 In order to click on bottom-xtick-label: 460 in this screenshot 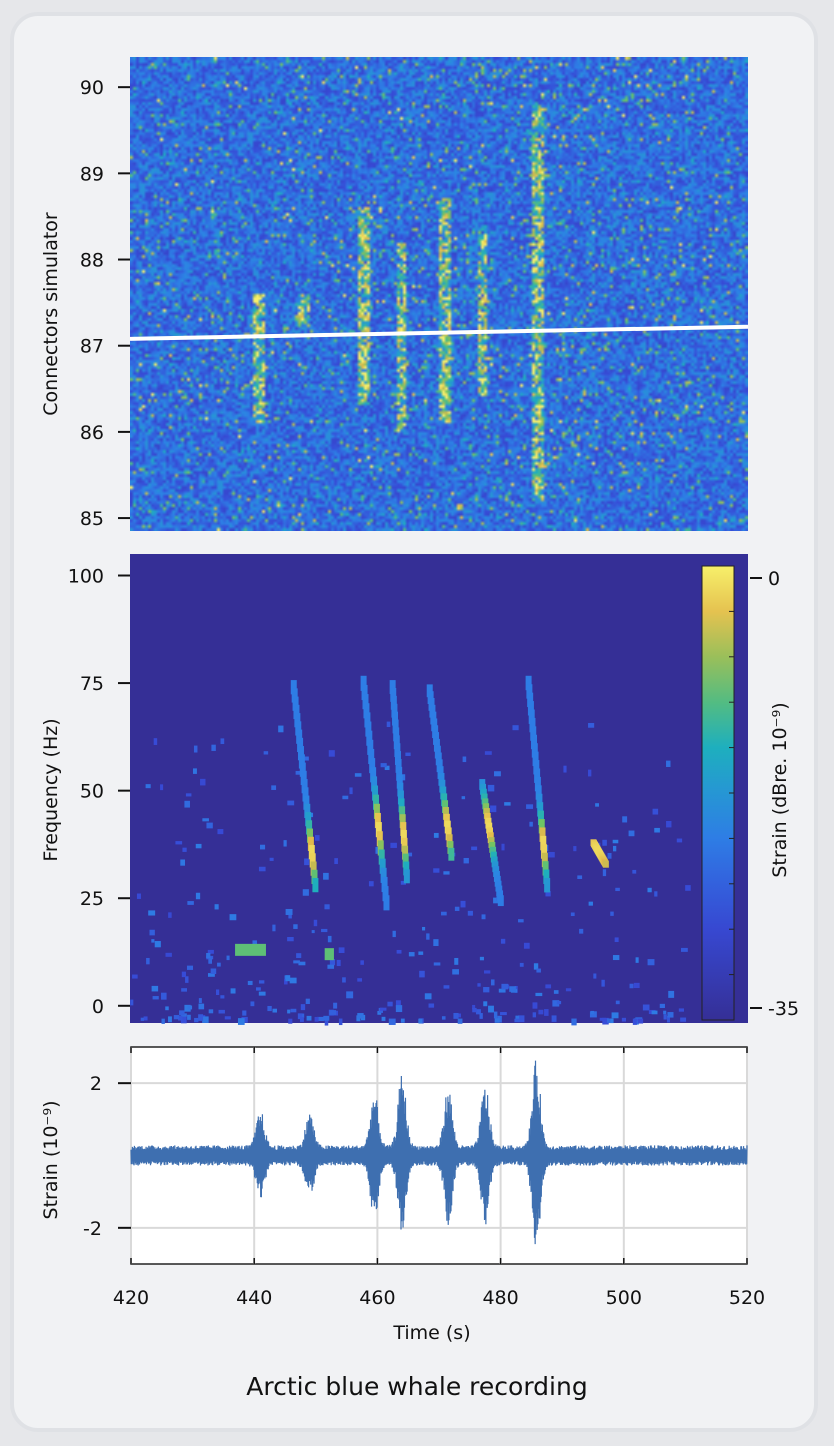, I will do `click(377, 1298)`.